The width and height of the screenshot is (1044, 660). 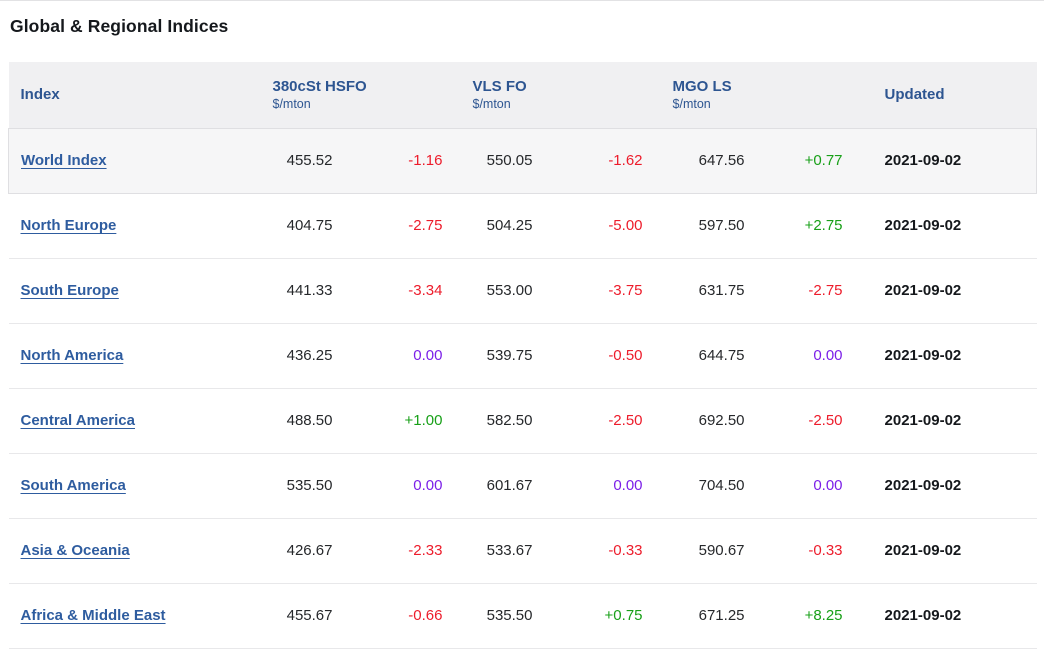 I want to click on vlsfo-change: -2.50, so click(x=625, y=420).